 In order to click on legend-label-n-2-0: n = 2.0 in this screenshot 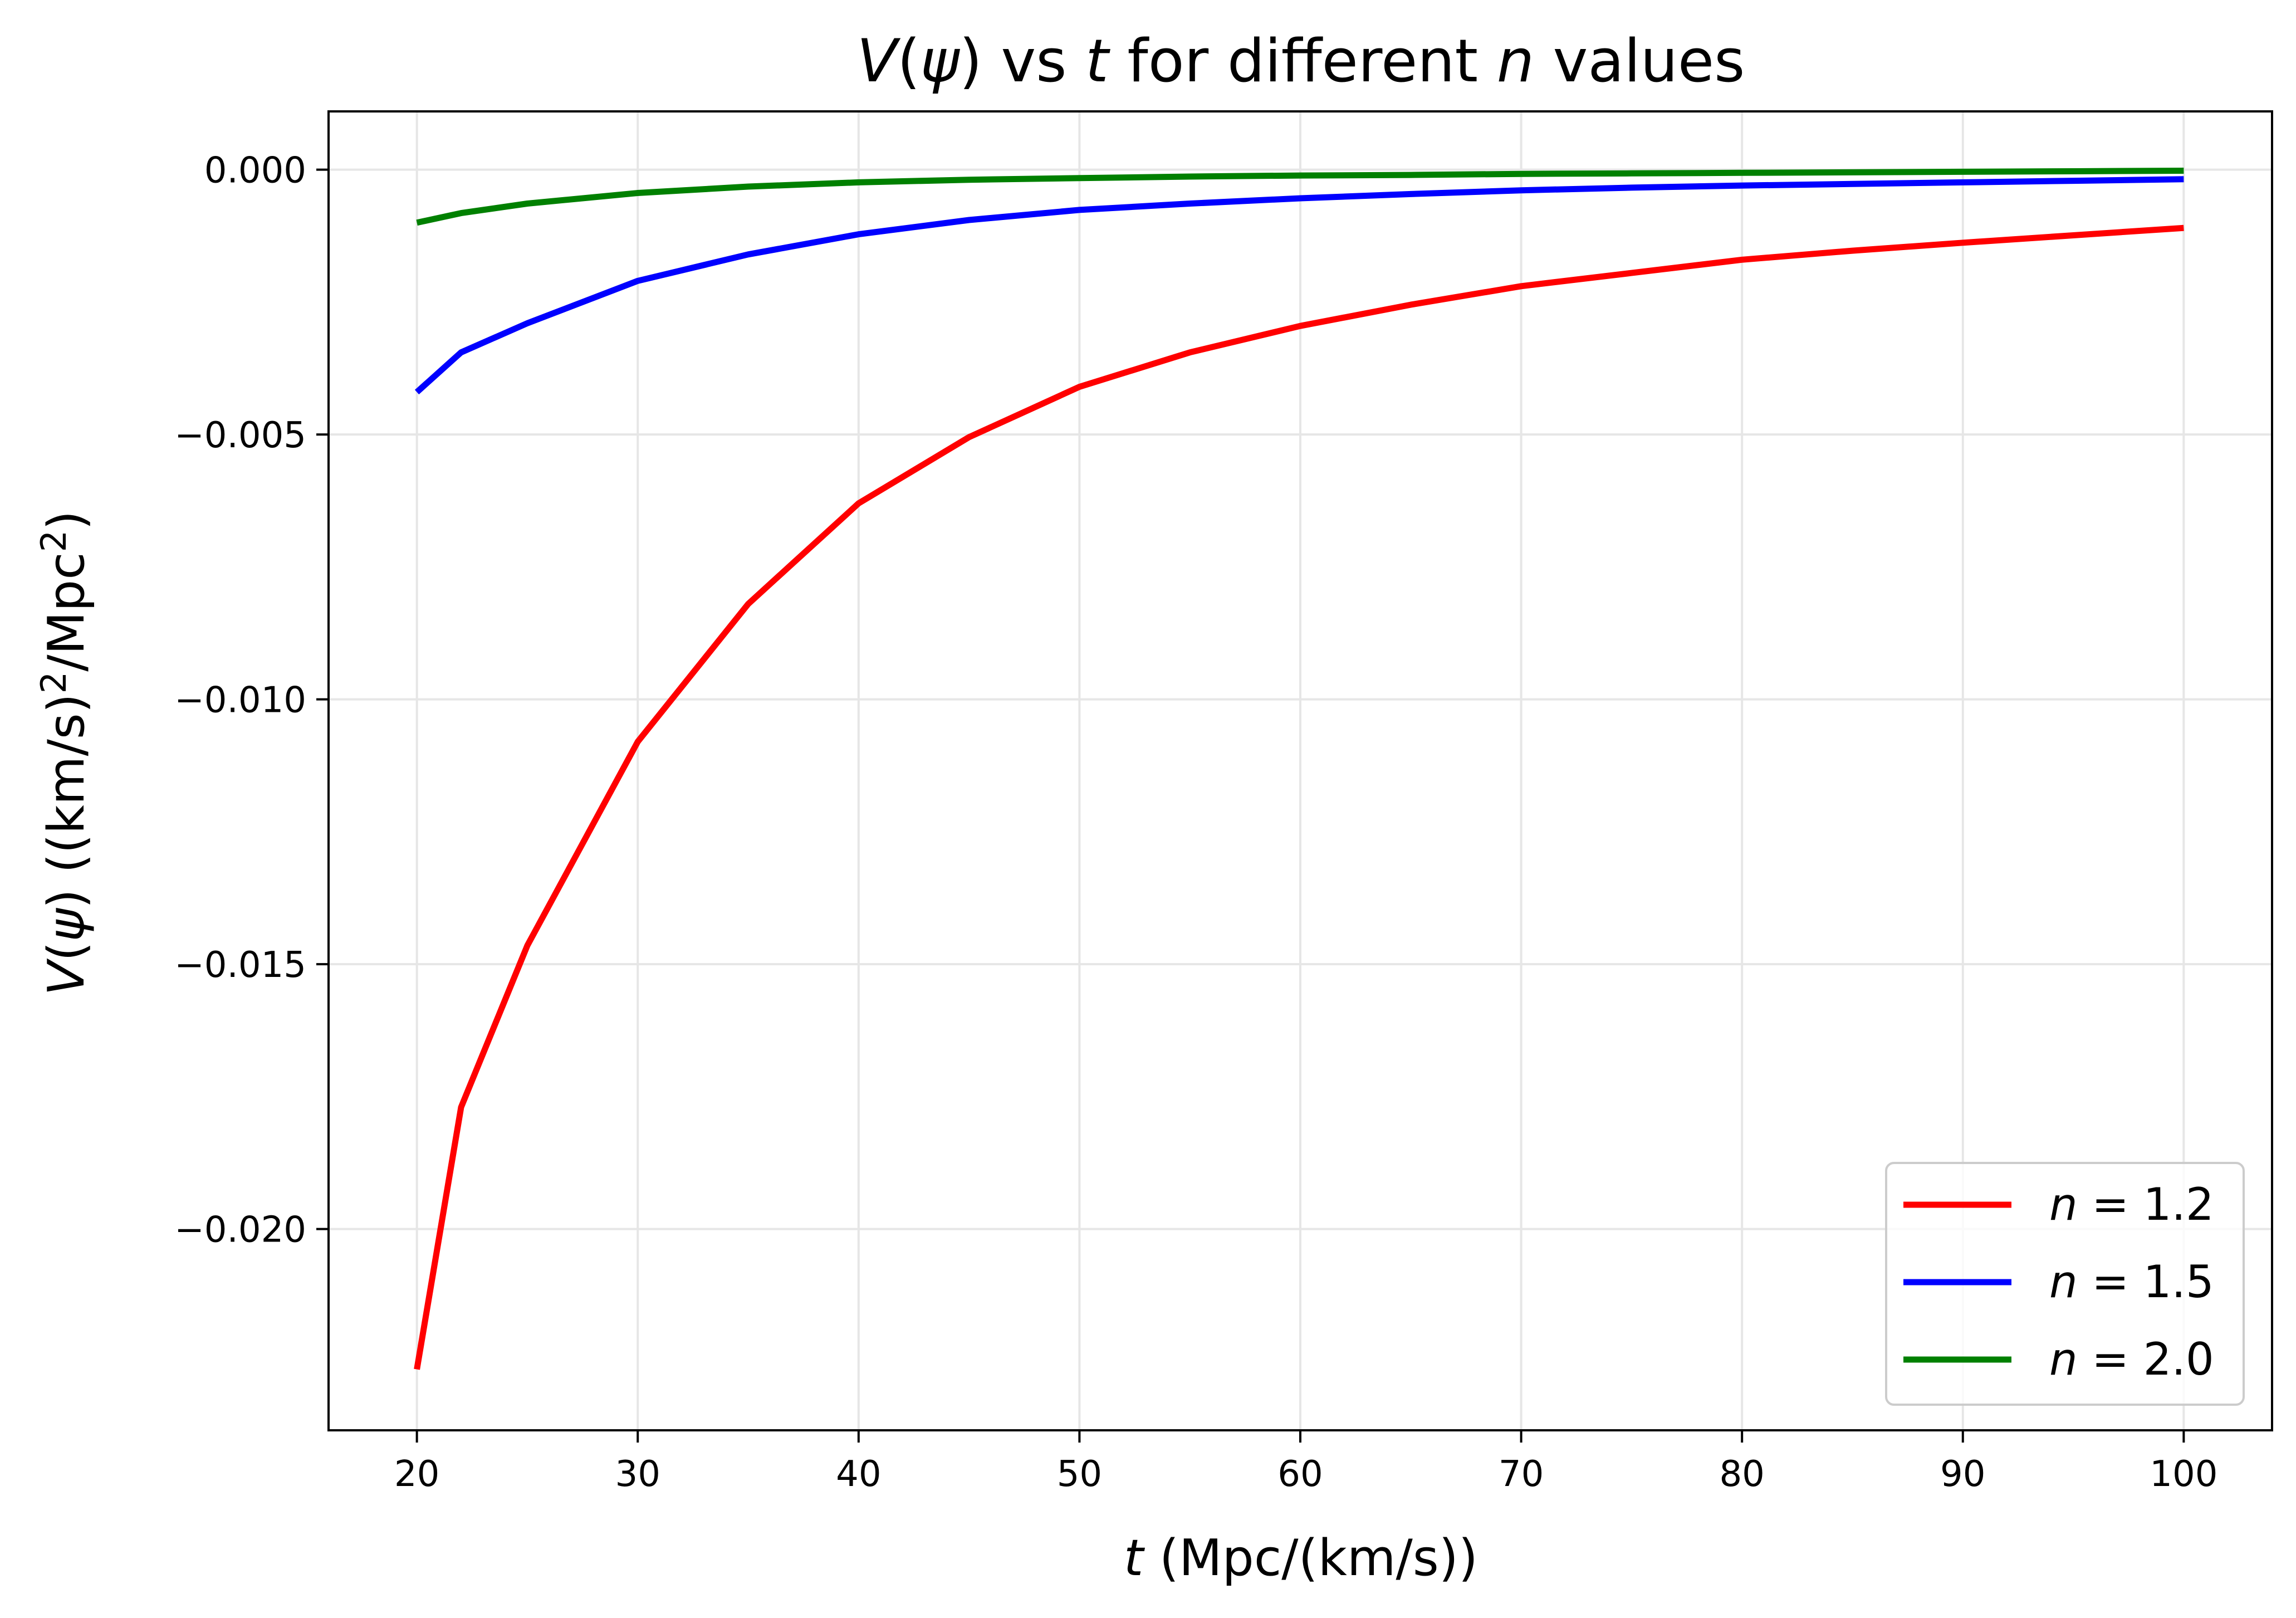, I will do `click(2131, 1359)`.